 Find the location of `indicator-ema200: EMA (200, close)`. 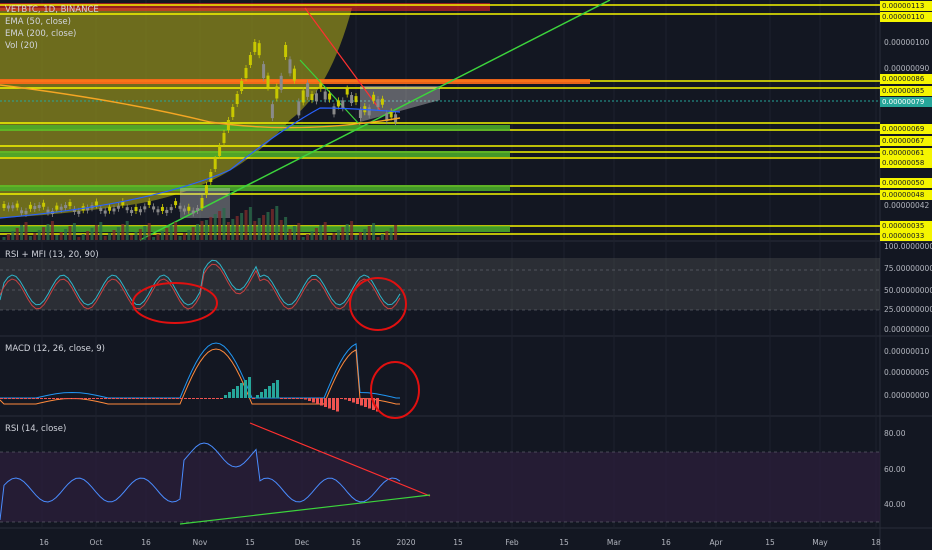

indicator-ema200: EMA (200, close) is located at coordinates (41, 34).